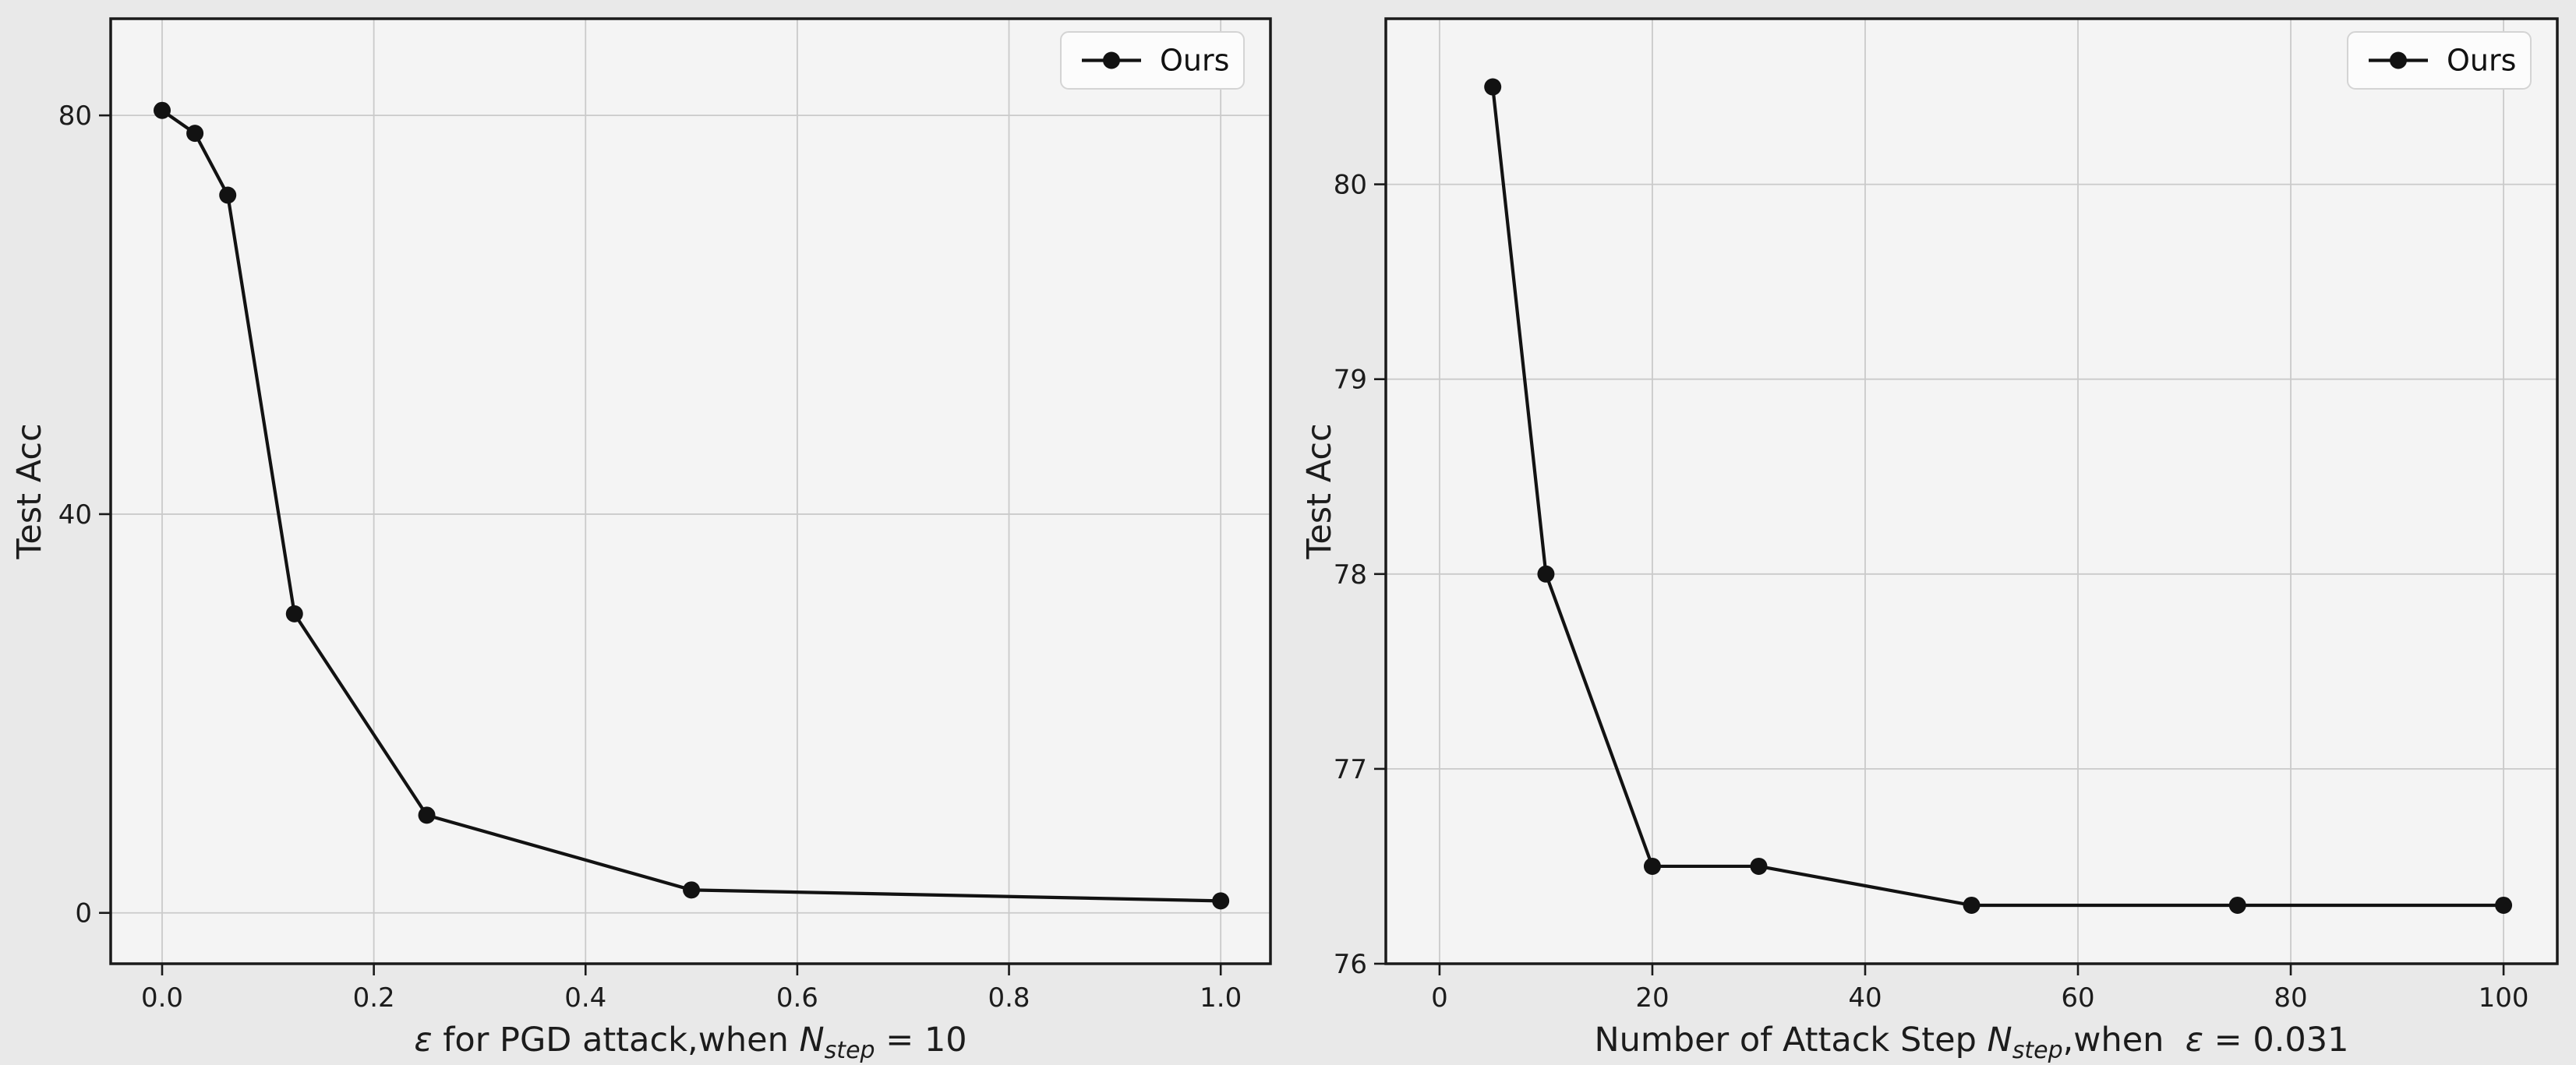 The image size is (2576, 1065). What do you see at coordinates (75, 515) in the screenshot?
I see `y-tick-label: 40` at bounding box center [75, 515].